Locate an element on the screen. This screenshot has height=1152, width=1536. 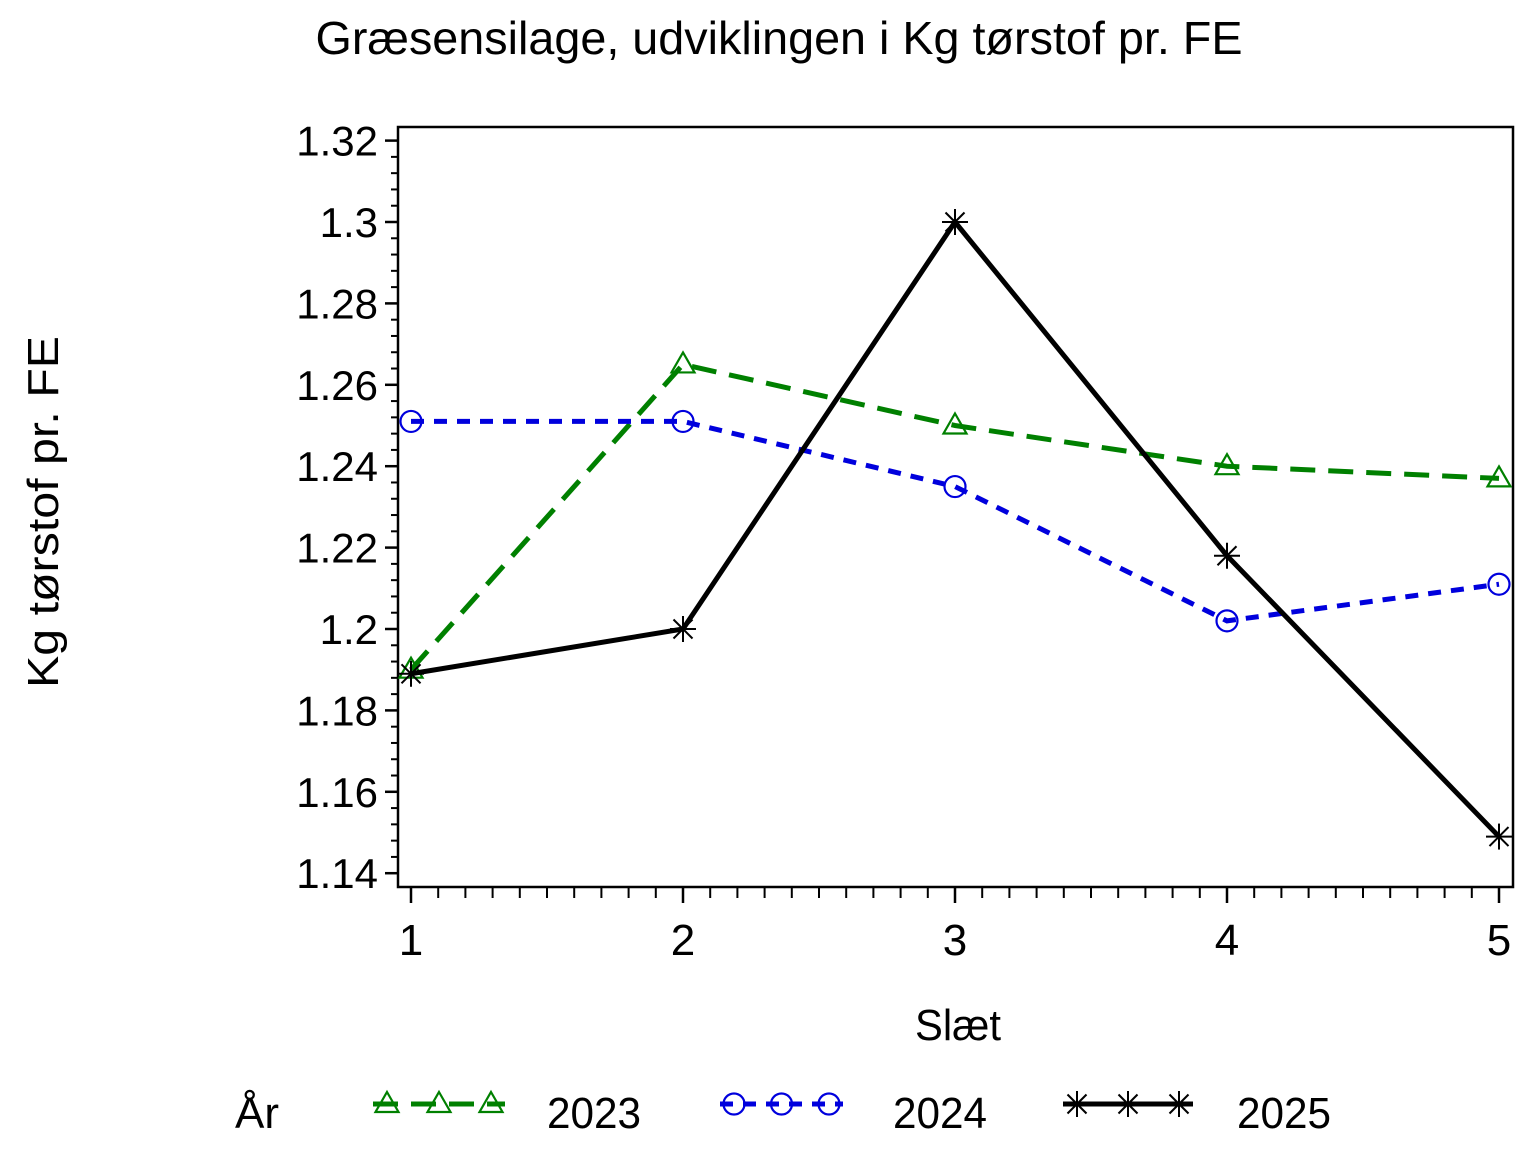
y-tick-label: 1.3 is located at coordinates (349, 222).